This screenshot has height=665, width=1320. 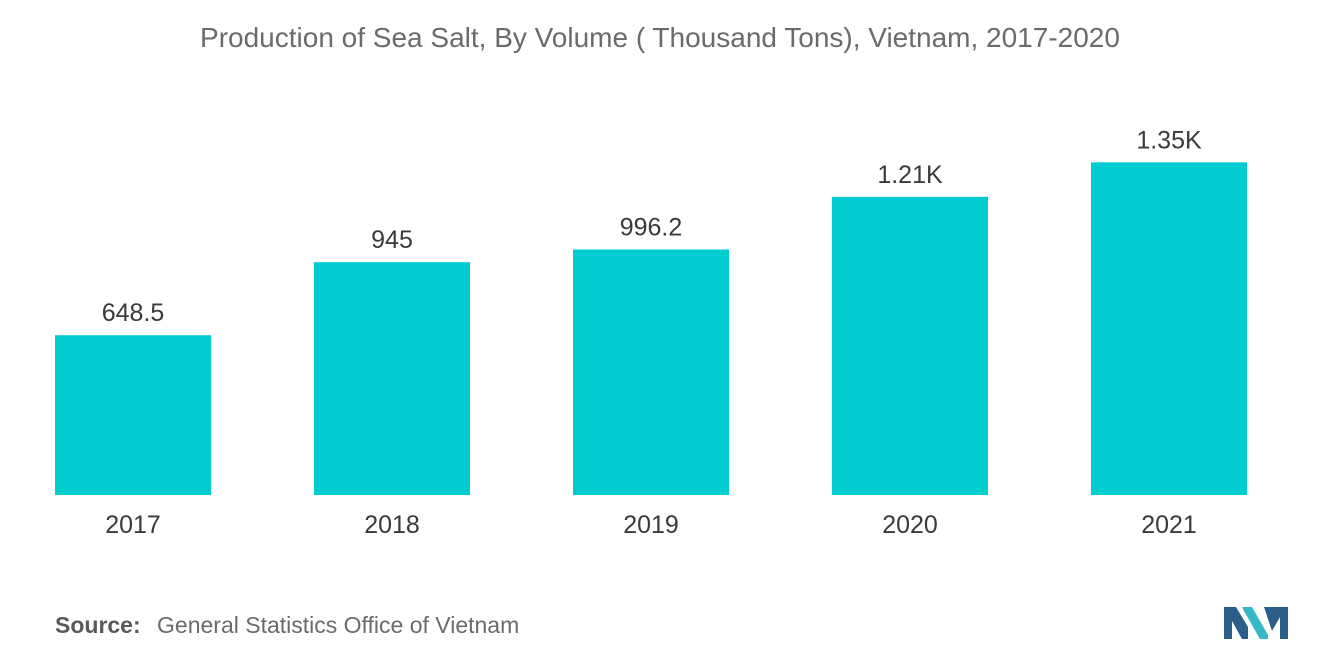 What do you see at coordinates (910, 346) in the screenshot?
I see `bar-2020` at bounding box center [910, 346].